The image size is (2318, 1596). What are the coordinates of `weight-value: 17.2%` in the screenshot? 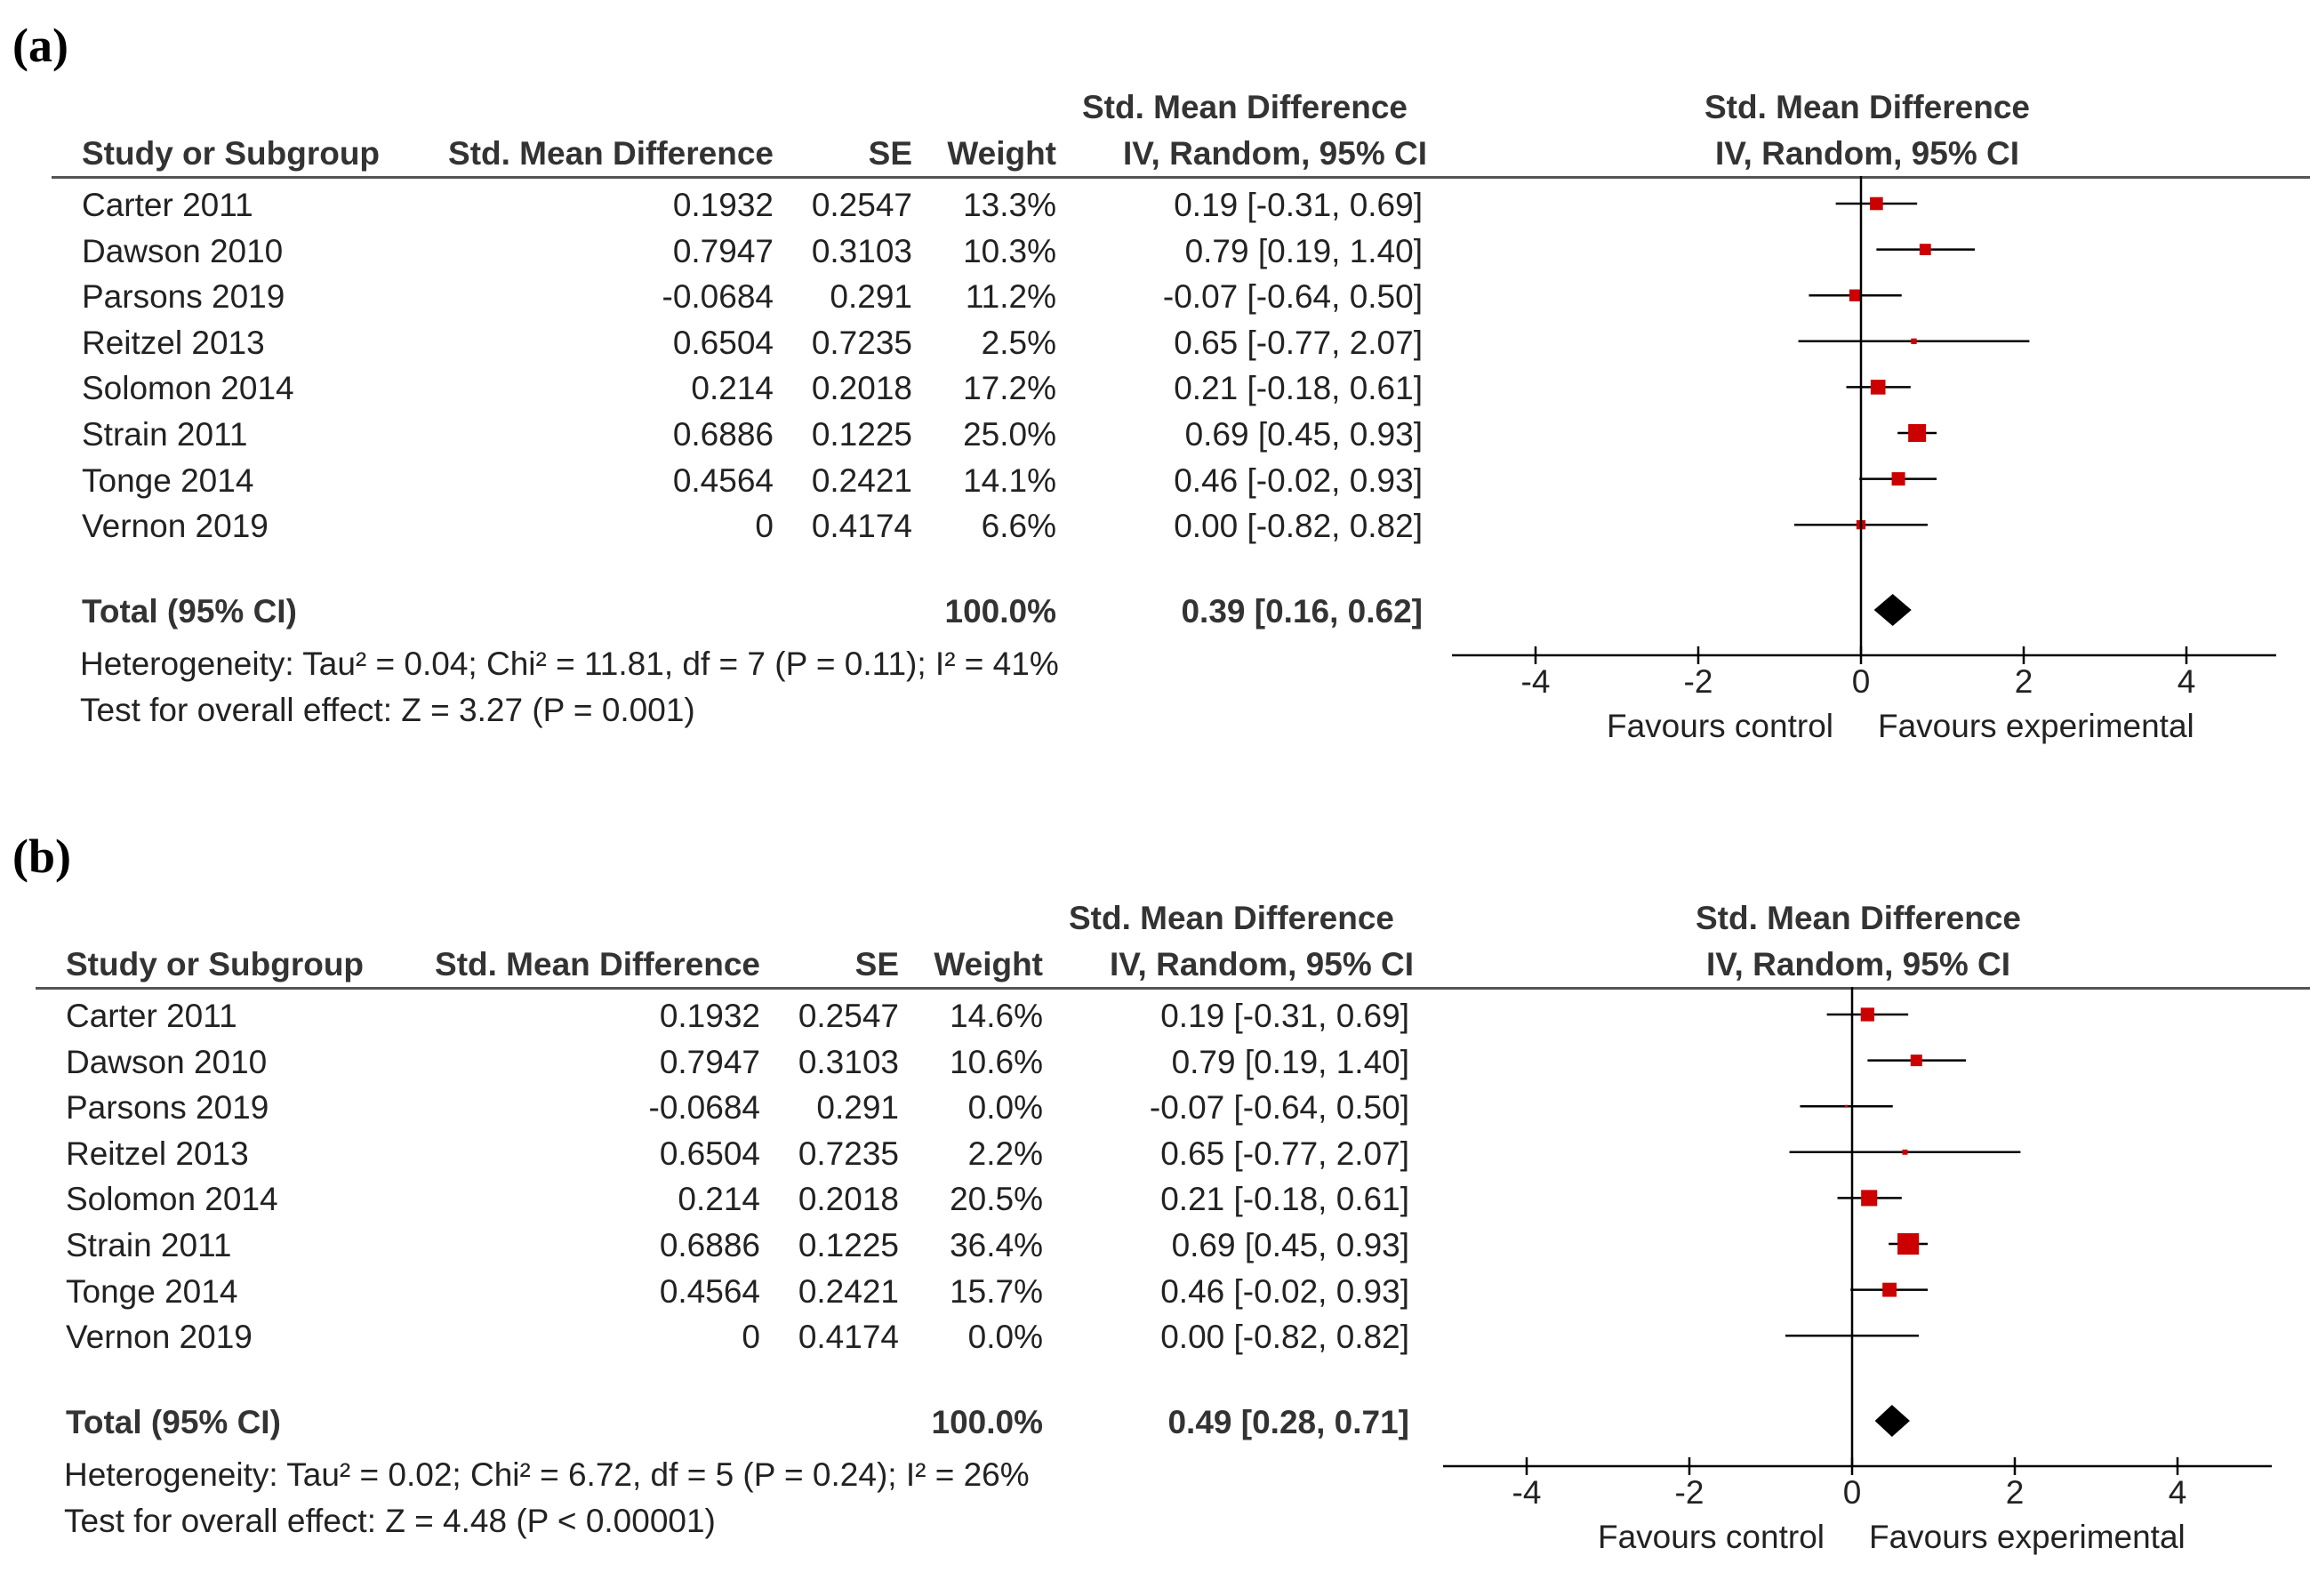 It's located at (1009, 388).